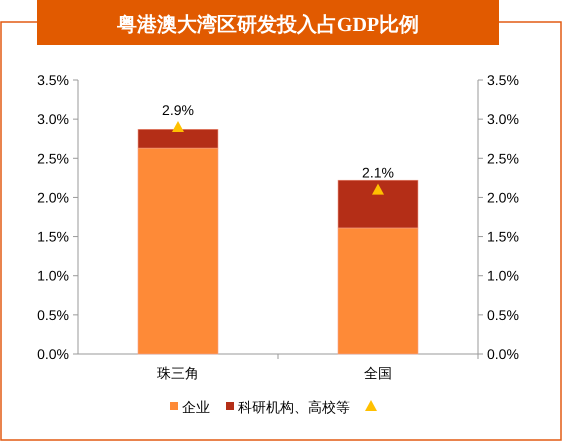  Describe the element at coordinates (503, 354) in the screenshot. I see `y2-tick-label: 0.0%` at that location.